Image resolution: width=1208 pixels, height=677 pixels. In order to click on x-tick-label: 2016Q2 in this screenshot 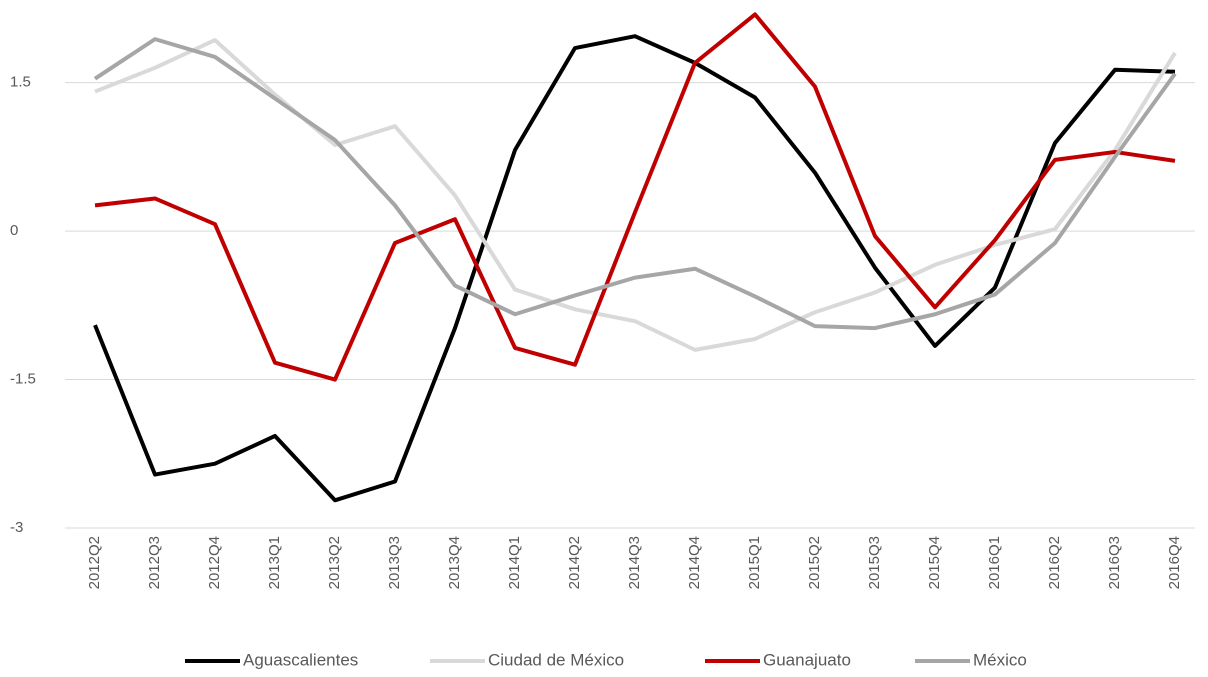, I will do `click(1054, 562)`.